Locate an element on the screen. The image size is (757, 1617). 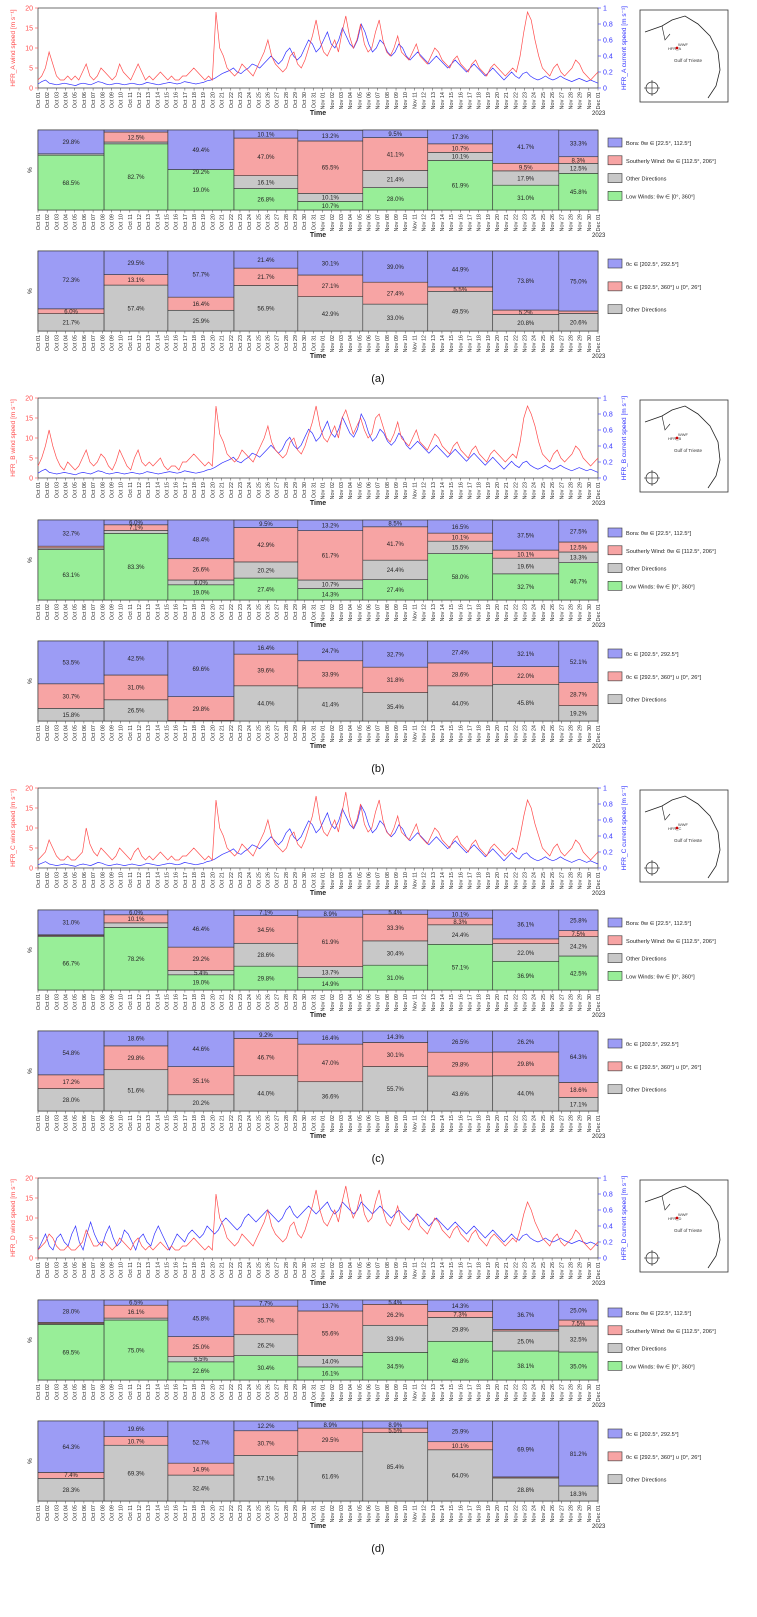
segment-label: 7.7% is located at coordinates (266, 1304).